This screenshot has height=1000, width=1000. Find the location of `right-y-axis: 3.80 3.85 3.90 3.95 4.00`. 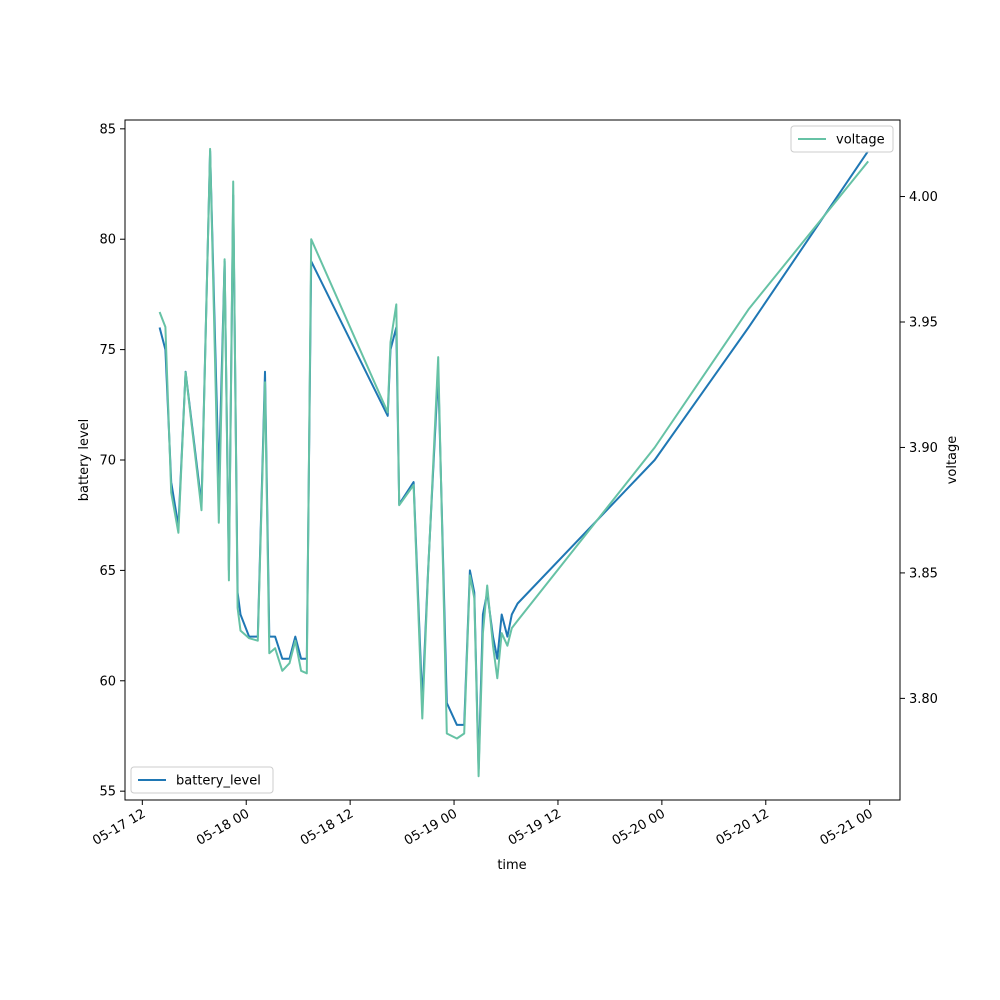

right-y-axis: 3.80 3.85 3.90 3.95 4.00 is located at coordinates (919, 448).